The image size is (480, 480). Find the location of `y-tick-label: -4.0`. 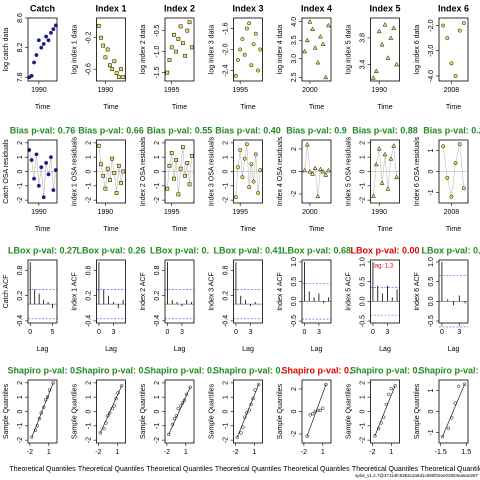

y-tick-label: -4.0 is located at coordinates (431, 76).